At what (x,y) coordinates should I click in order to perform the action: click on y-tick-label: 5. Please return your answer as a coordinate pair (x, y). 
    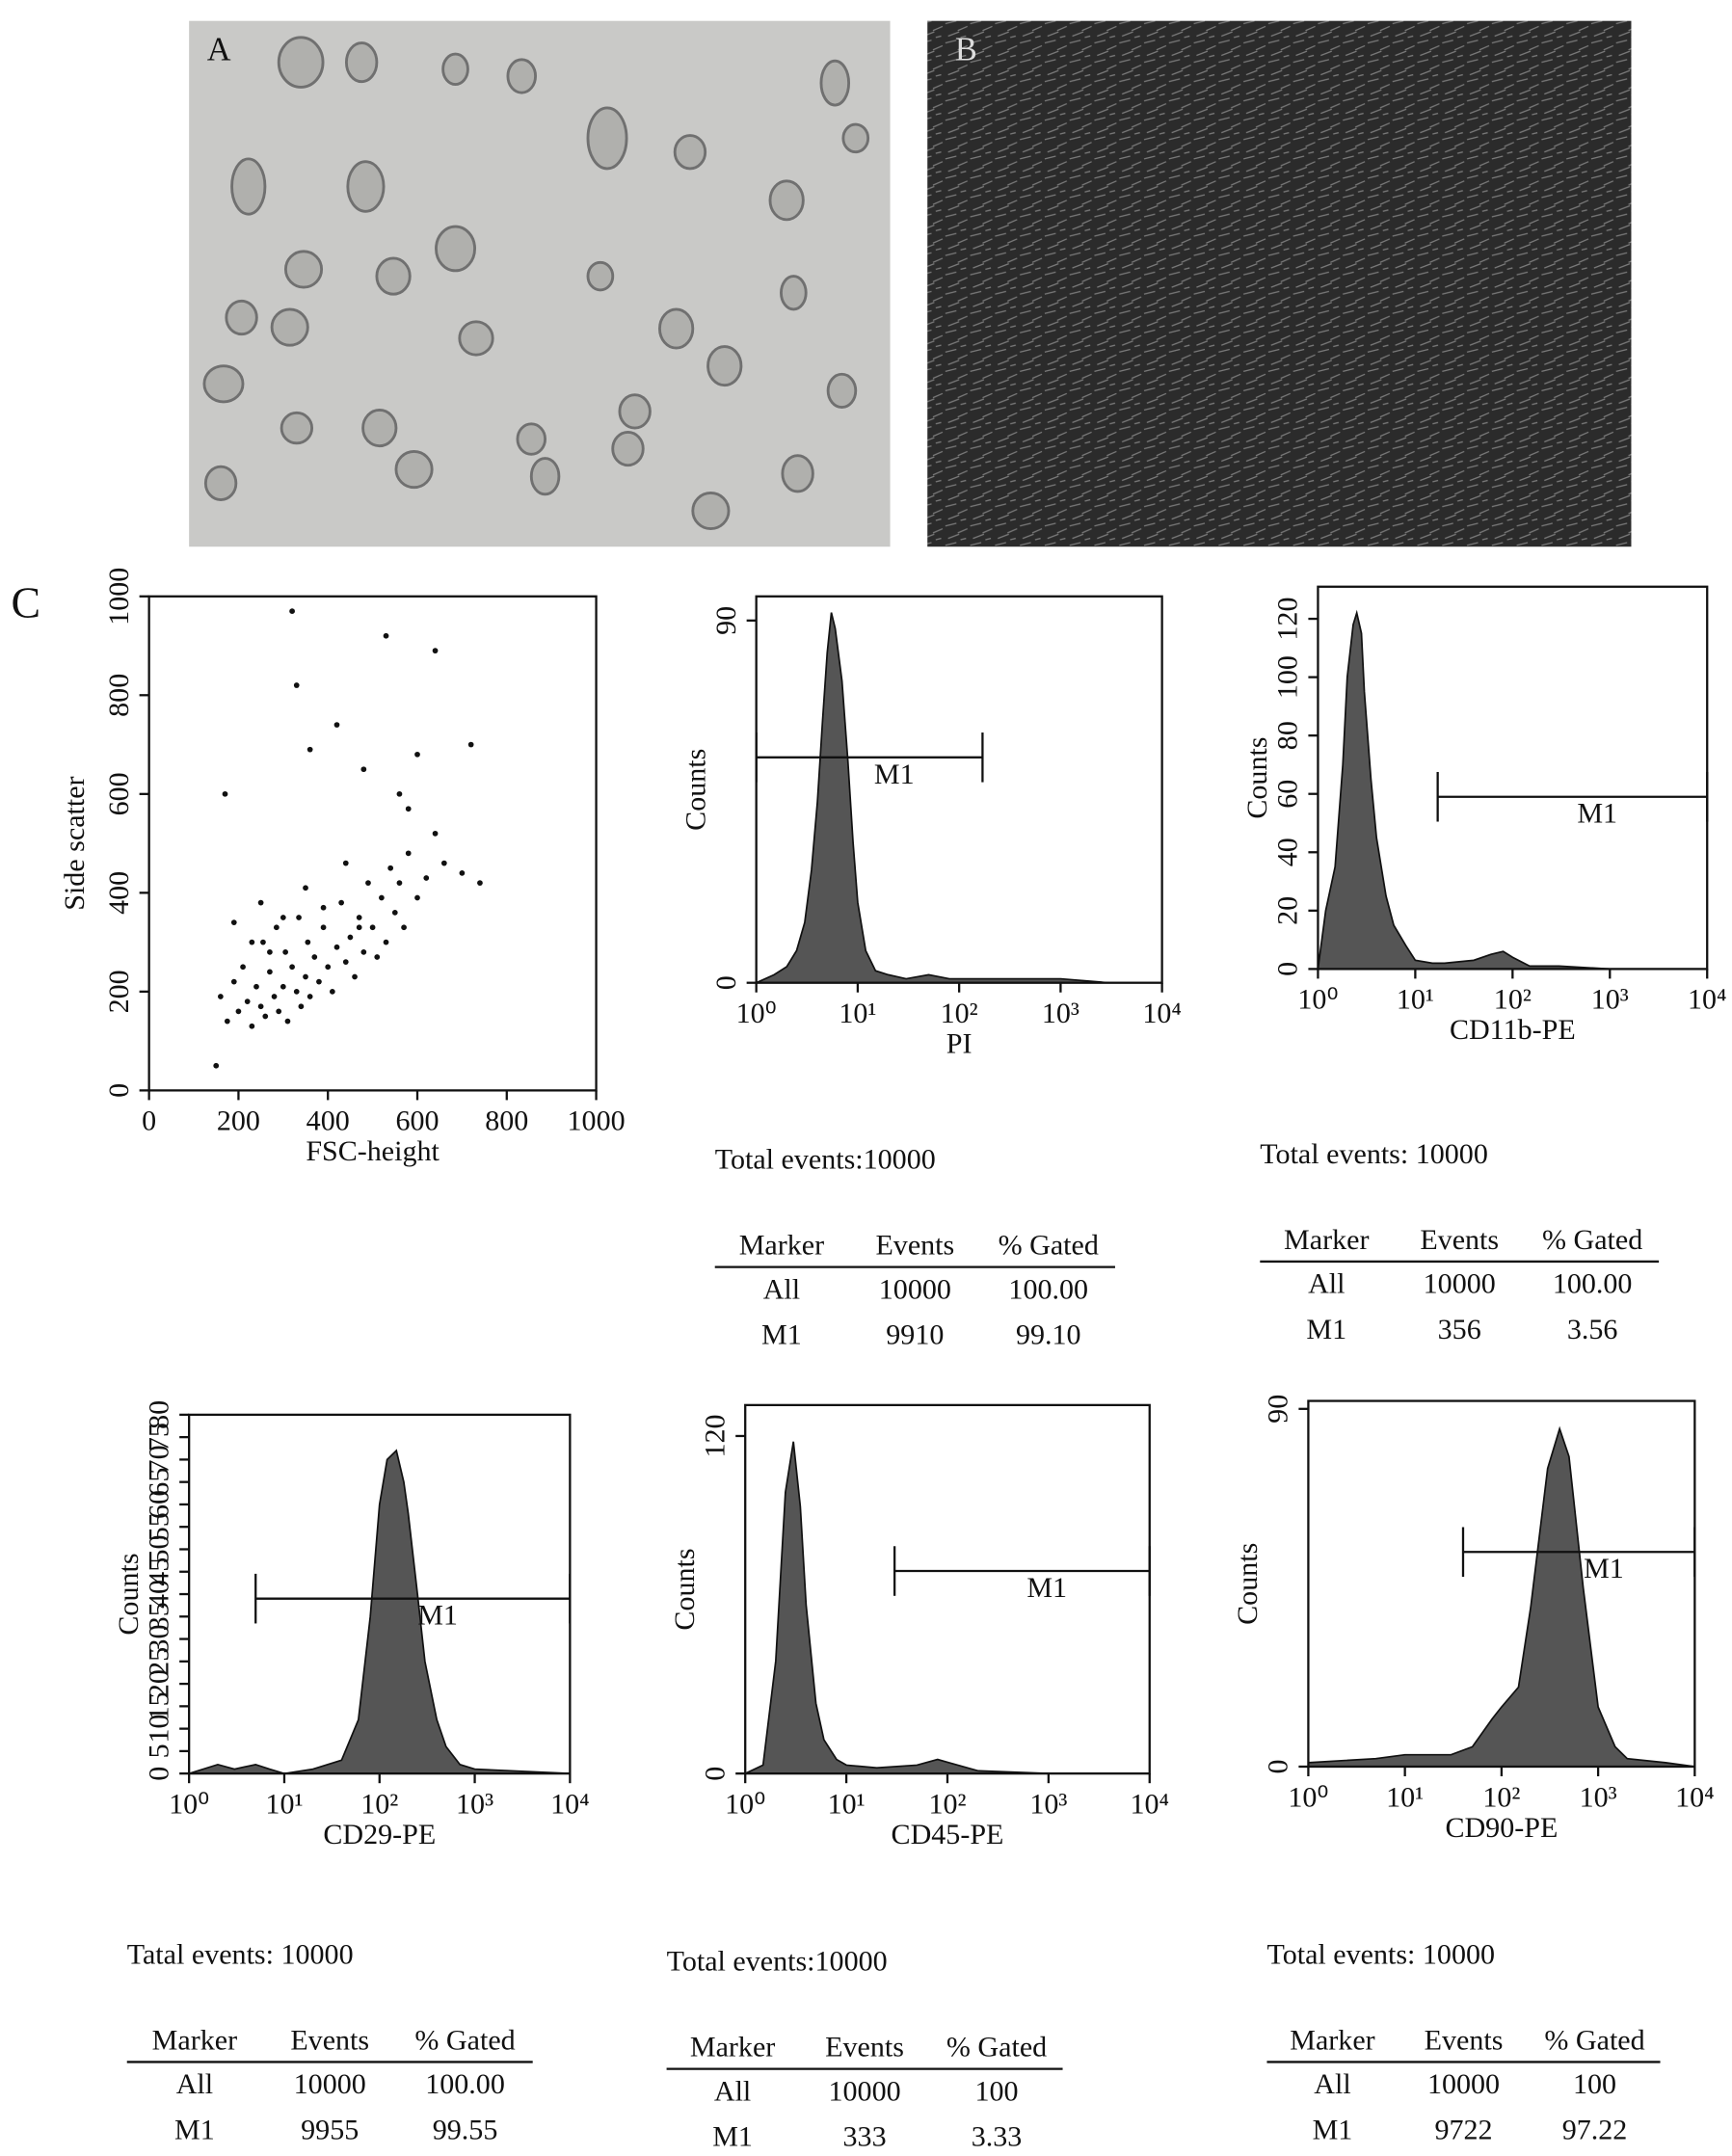
    Looking at the image, I should click on (158, 1750).